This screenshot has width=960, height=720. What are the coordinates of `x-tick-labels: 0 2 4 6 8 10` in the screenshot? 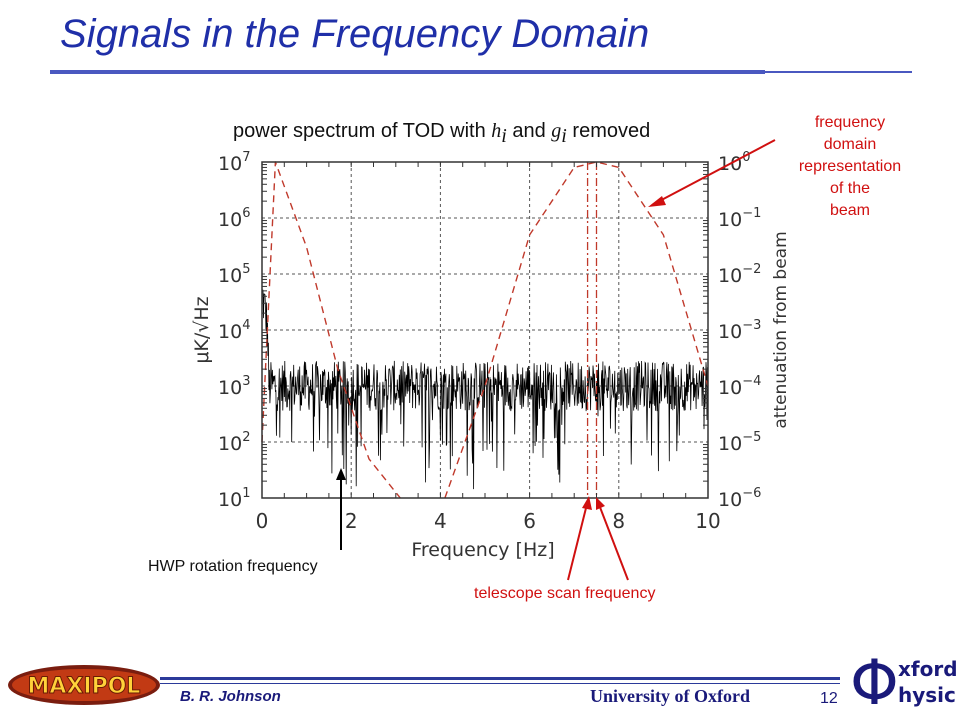 It's located at (488, 521).